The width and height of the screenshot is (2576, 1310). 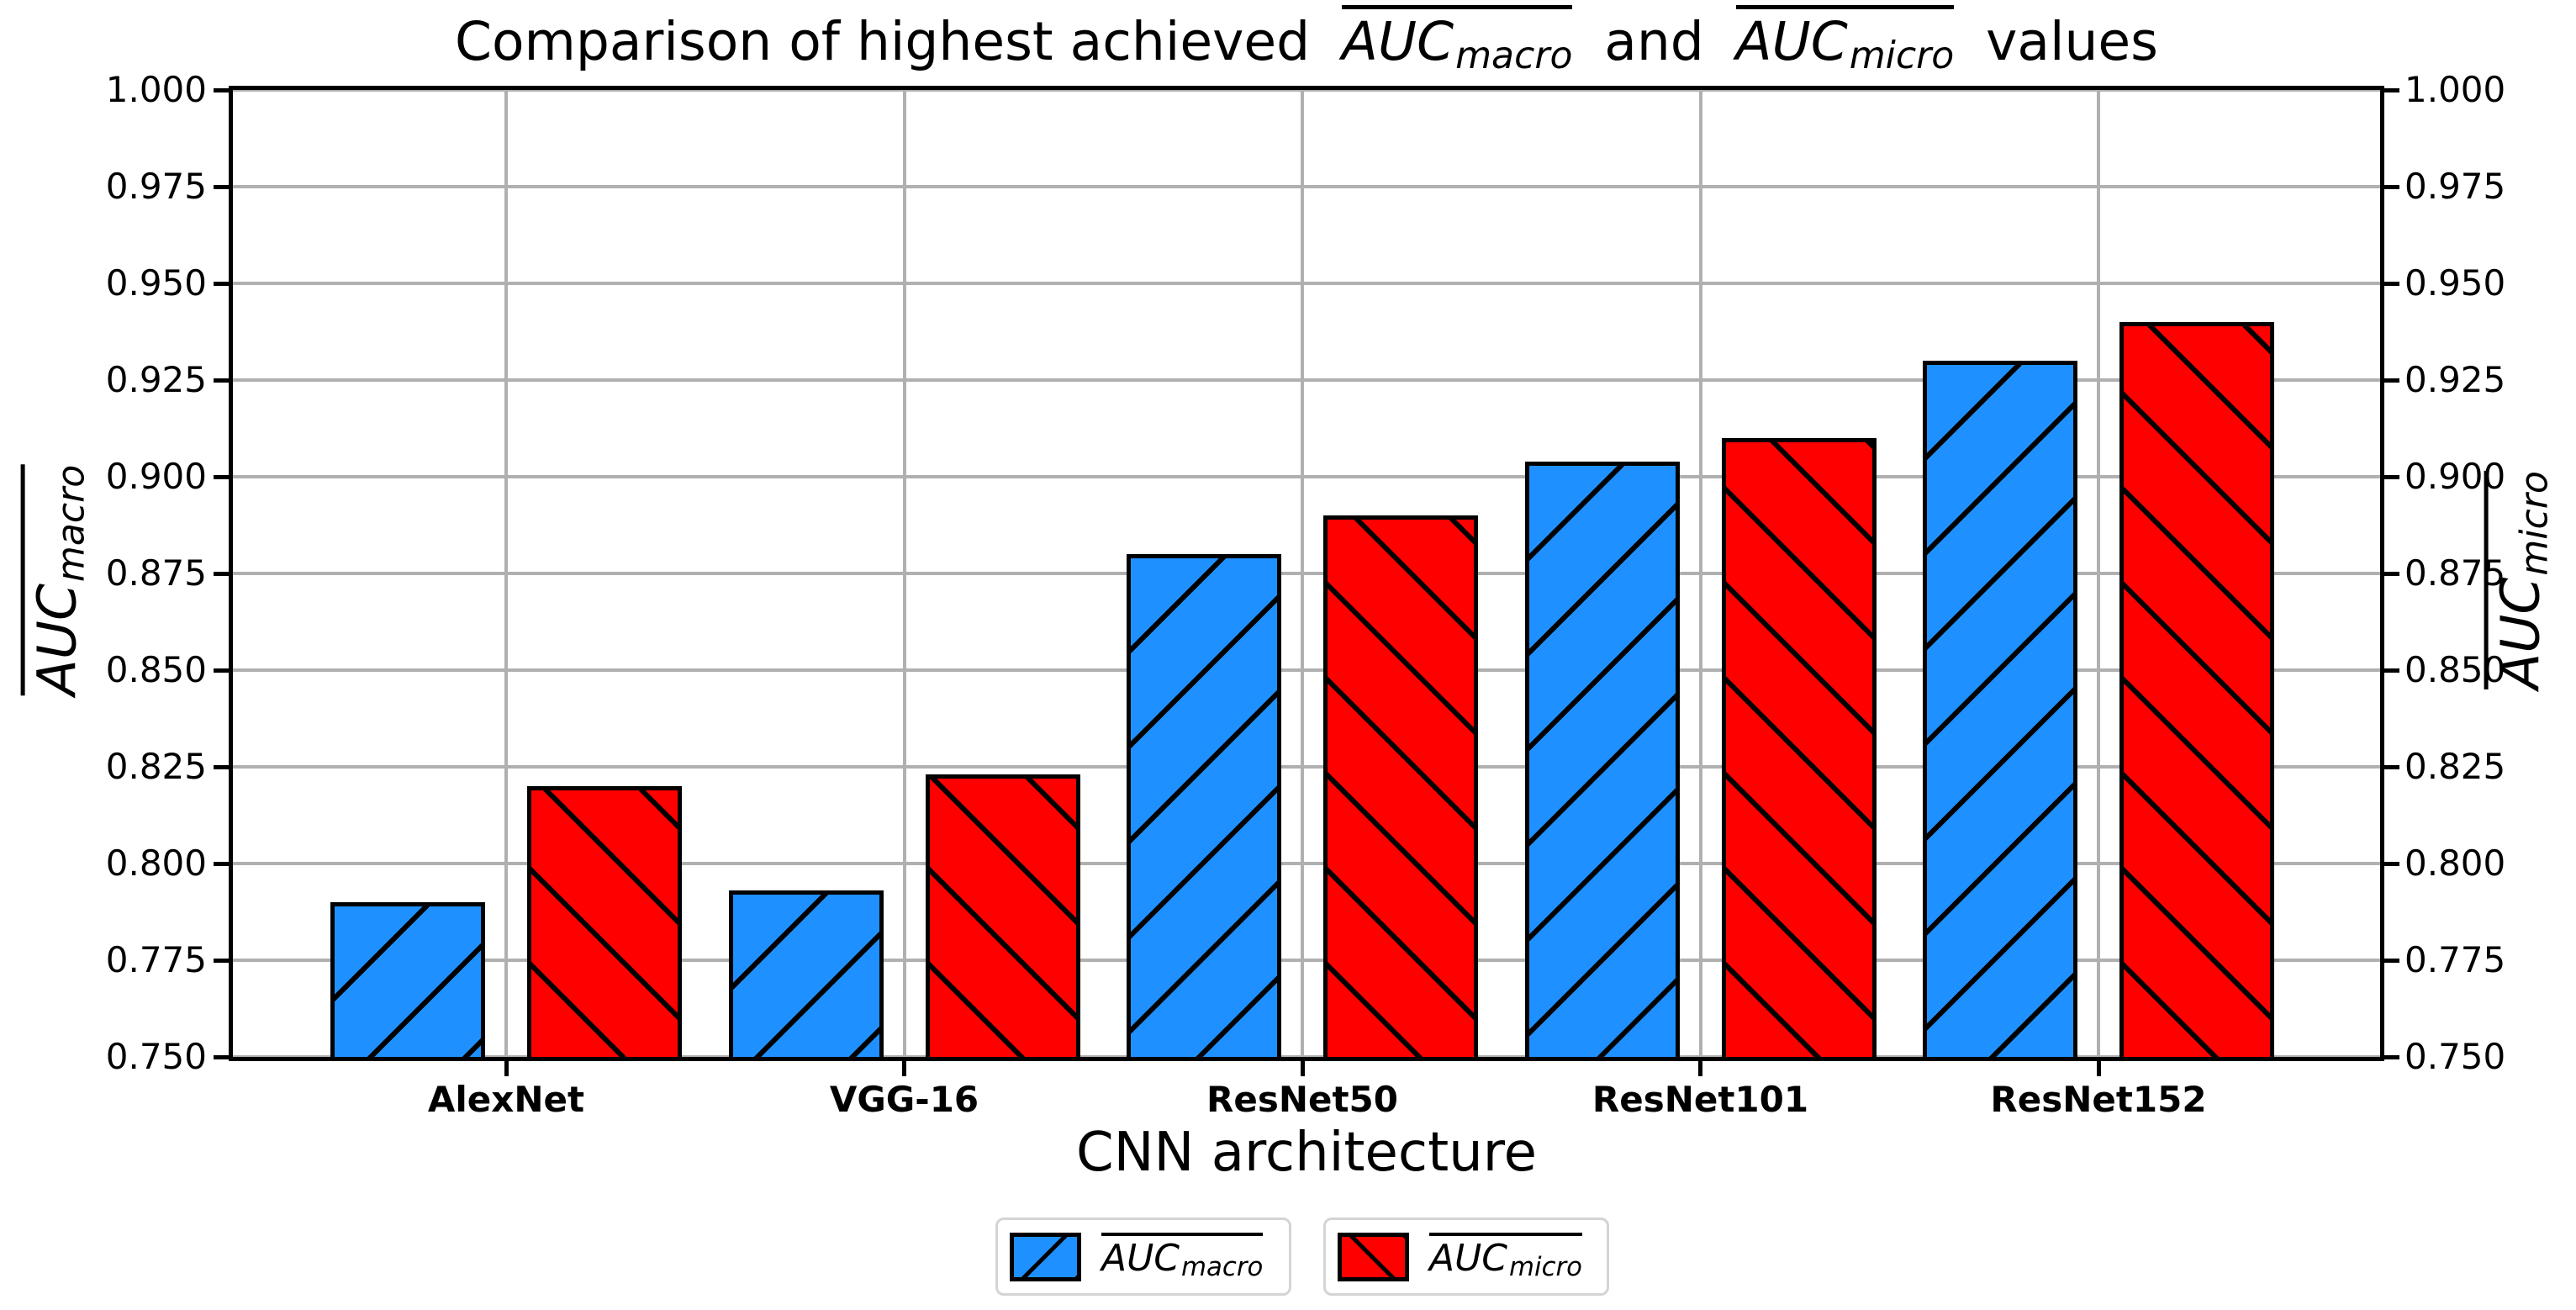 What do you see at coordinates (1602, 761) in the screenshot?
I see `bar-AUC_macro-ResNet101` at bounding box center [1602, 761].